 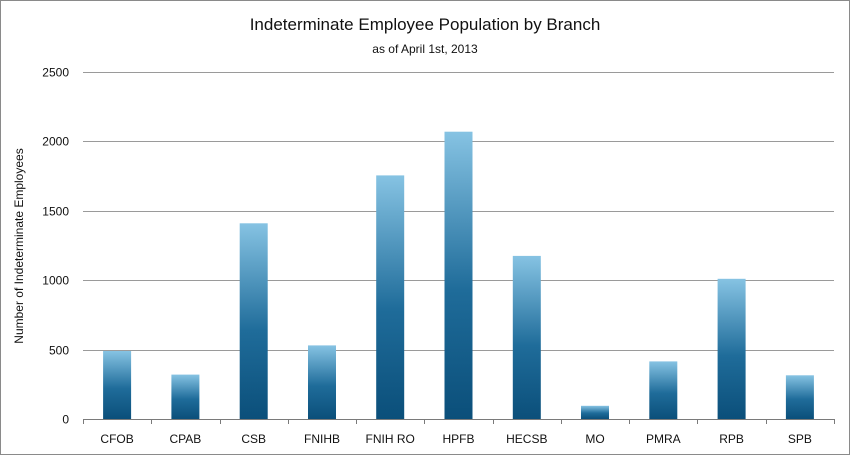 What do you see at coordinates (55, 281) in the screenshot?
I see `y-tick-label: 1000` at bounding box center [55, 281].